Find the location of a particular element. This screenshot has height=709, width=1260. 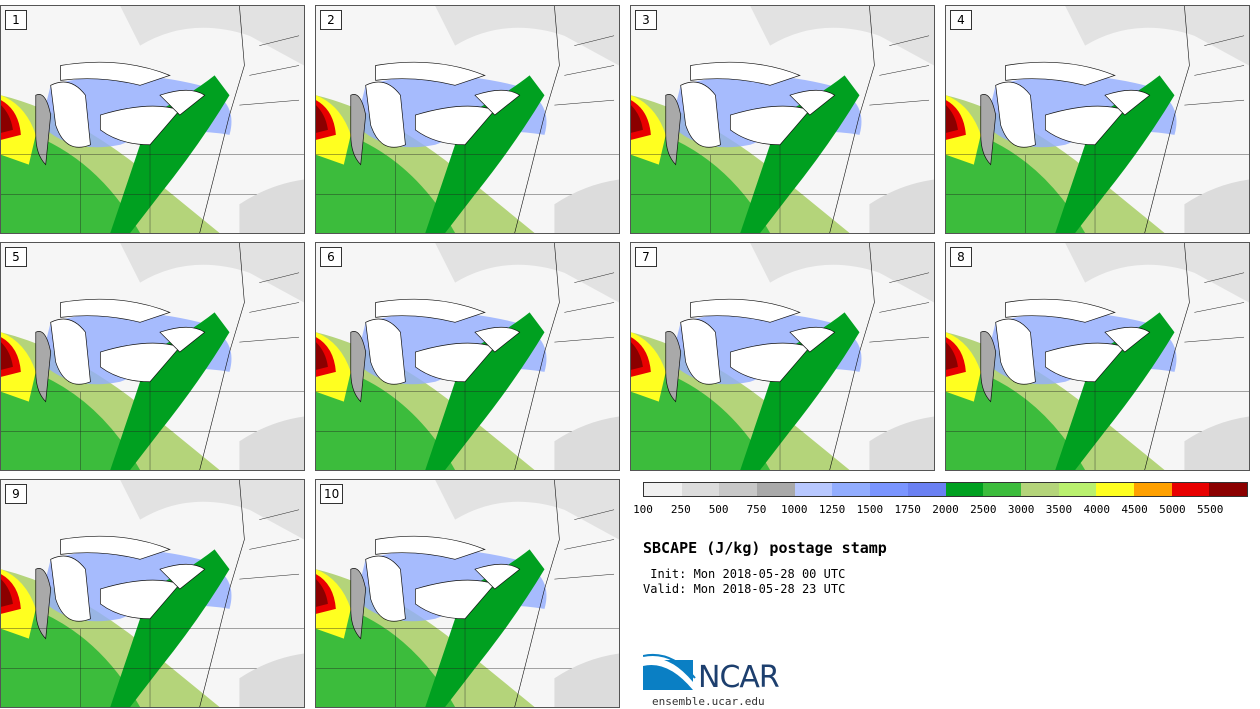

colorbar-tick: 250 is located at coordinates (680, 509).